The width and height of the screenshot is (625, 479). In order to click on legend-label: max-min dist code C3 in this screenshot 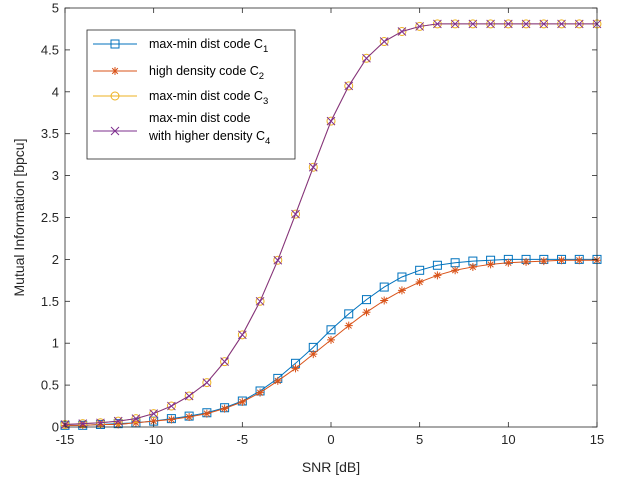, I will do `click(208, 98)`.